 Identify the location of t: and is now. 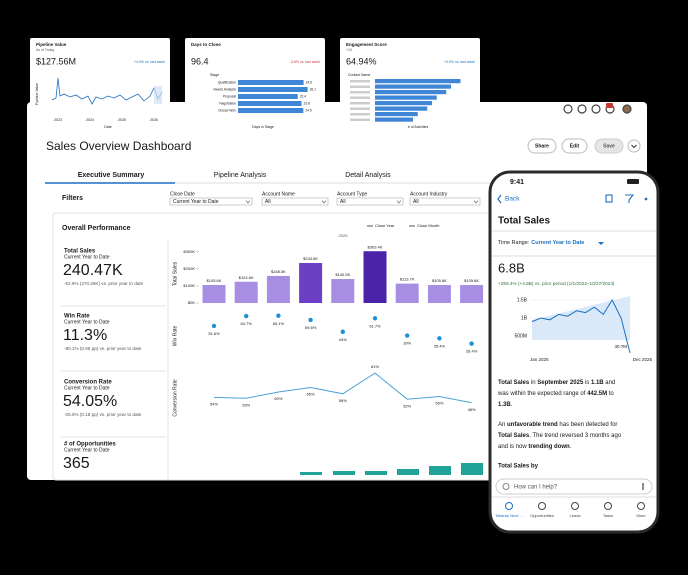
(513, 447).